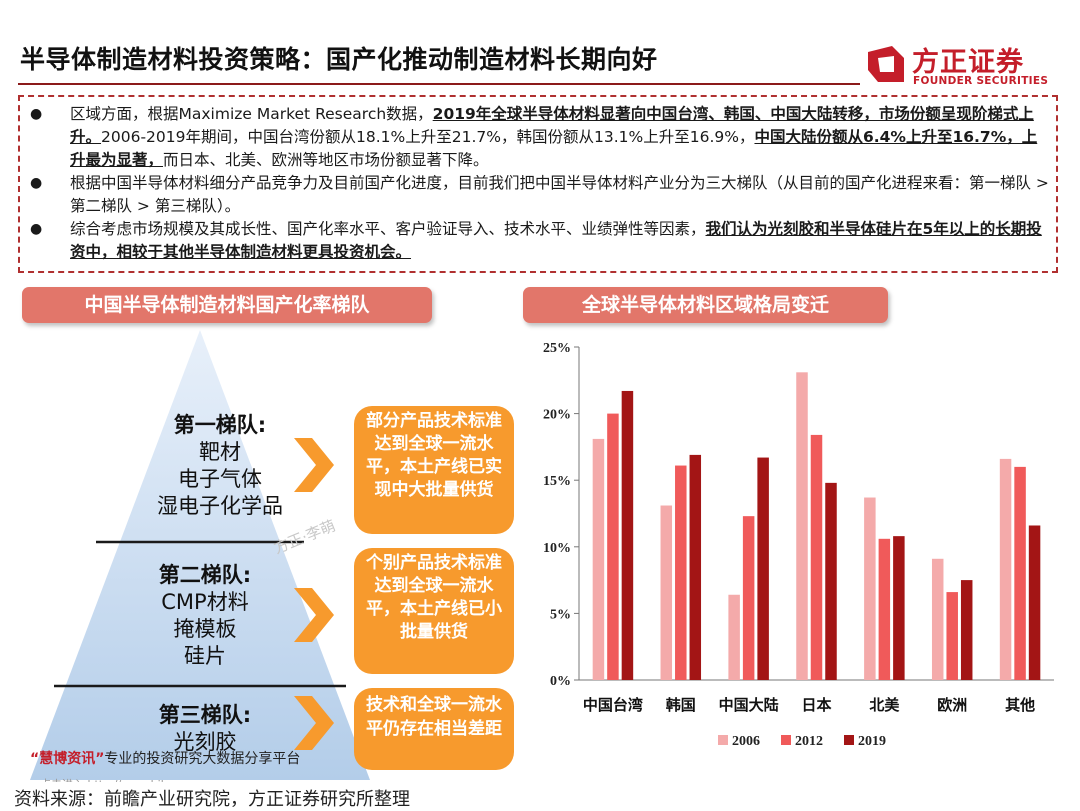 The height and width of the screenshot is (811, 1080). Describe the element at coordinates (557, 548) in the screenshot. I see `y-tick-label: 10%` at that location.